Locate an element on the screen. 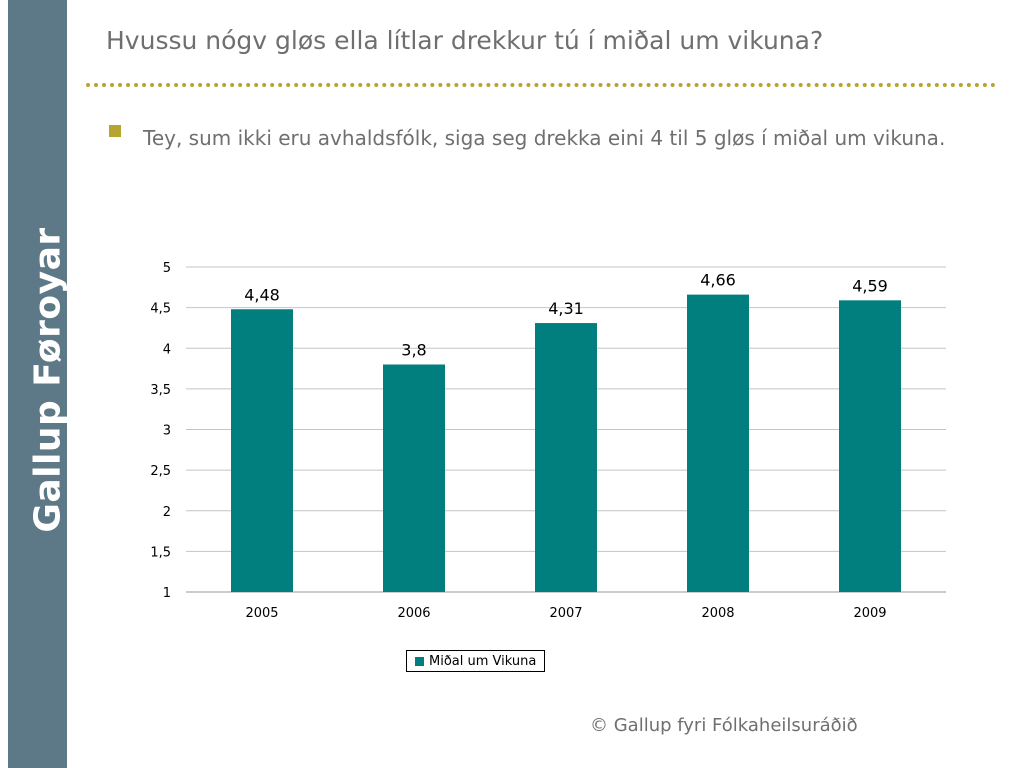 The width and height of the screenshot is (1024, 768). y-tick-label: 1 is located at coordinates (167, 593).